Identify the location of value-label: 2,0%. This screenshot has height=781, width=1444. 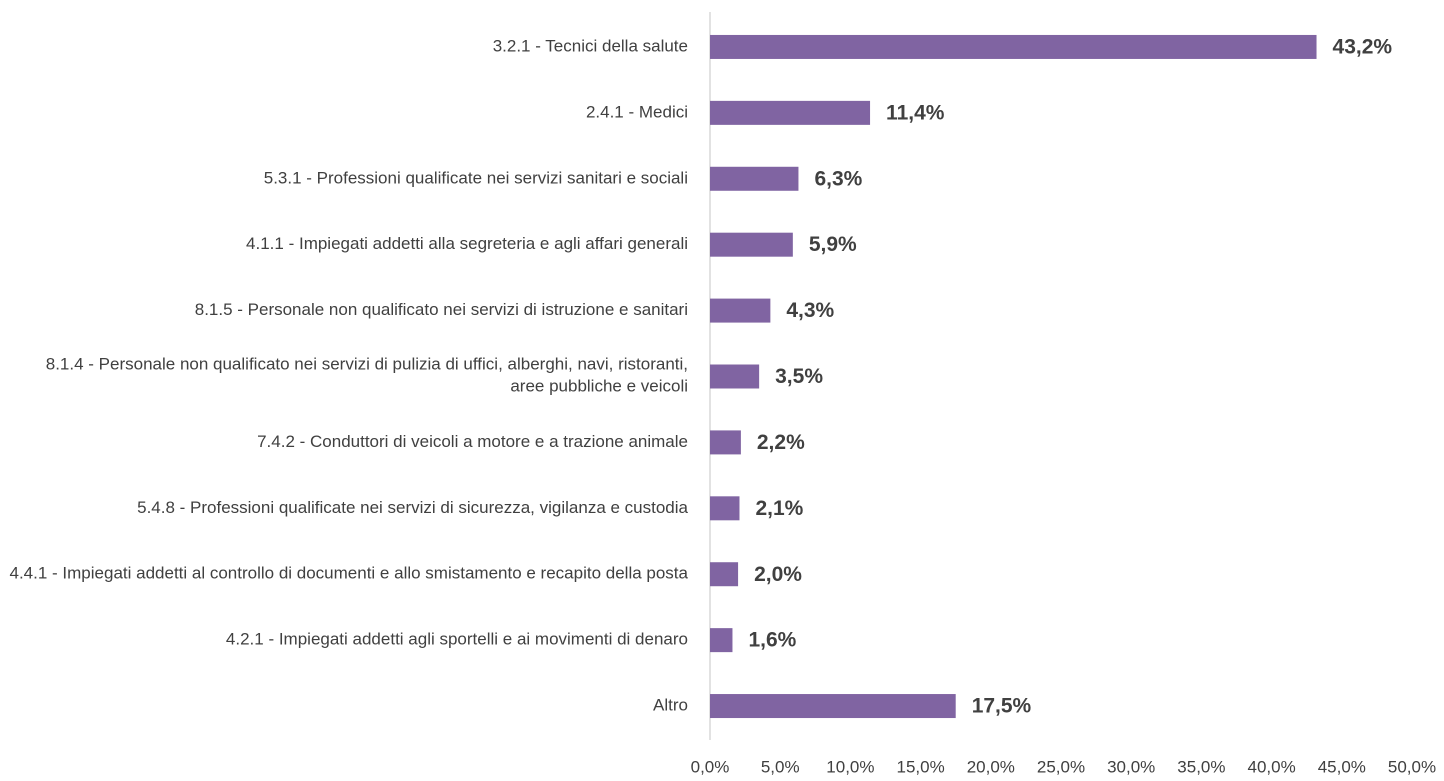
(778, 574).